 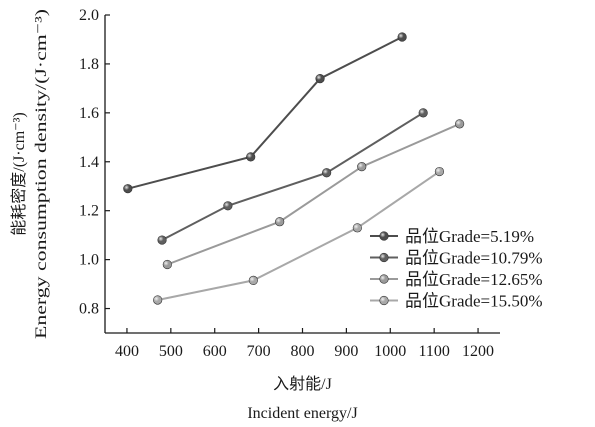 What do you see at coordinates (303, 351) in the screenshot?
I see `x-tick-label: 800` at bounding box center [303, 351].